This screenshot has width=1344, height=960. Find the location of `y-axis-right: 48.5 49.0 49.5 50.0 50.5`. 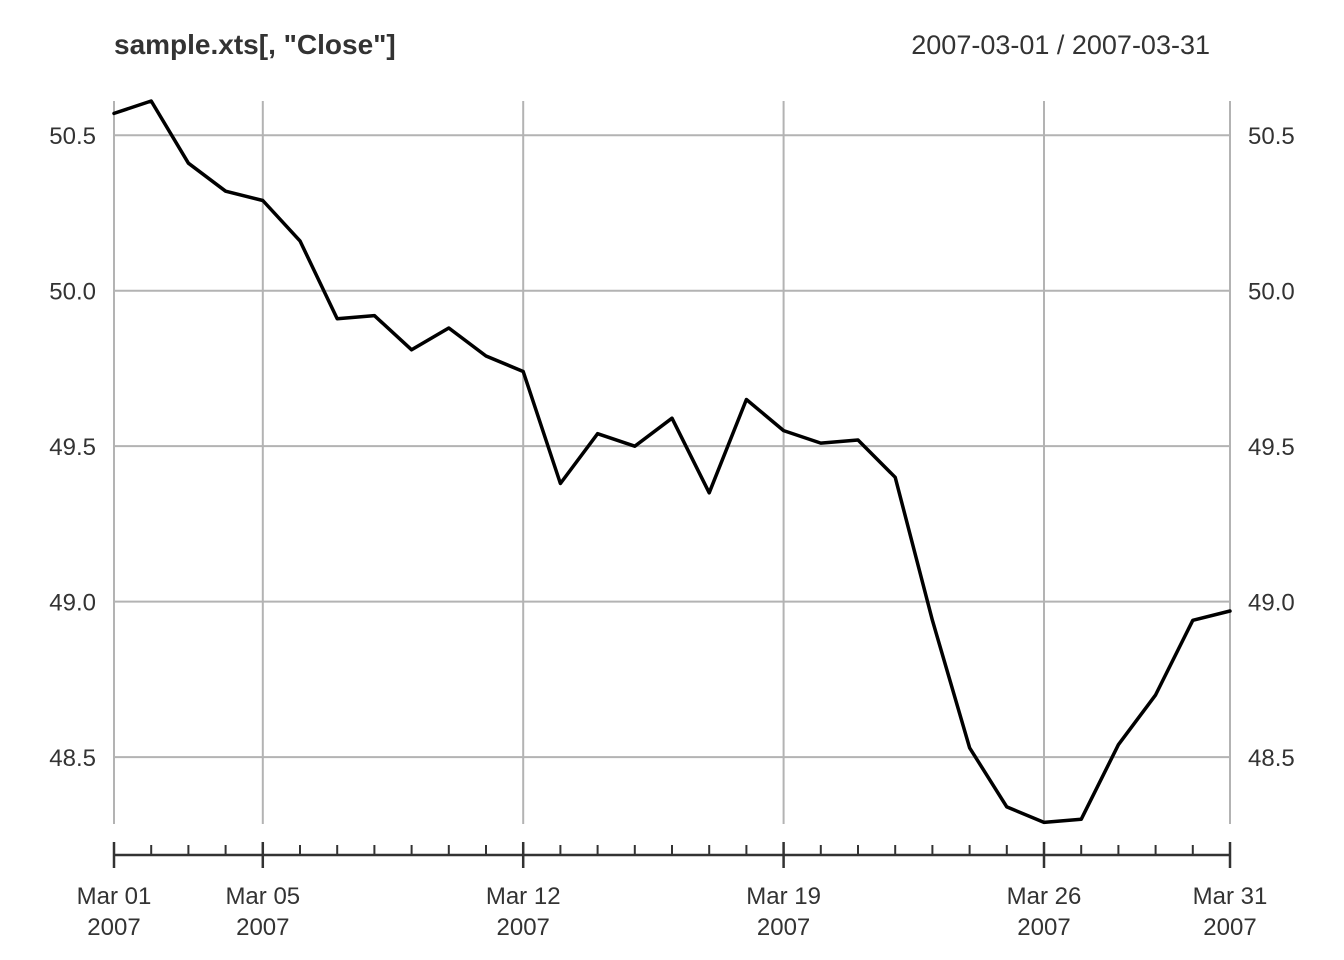

y-axis-right: 48.5 49.0 49.5 50.0 50.5 is located at coordinates (1271, 447).